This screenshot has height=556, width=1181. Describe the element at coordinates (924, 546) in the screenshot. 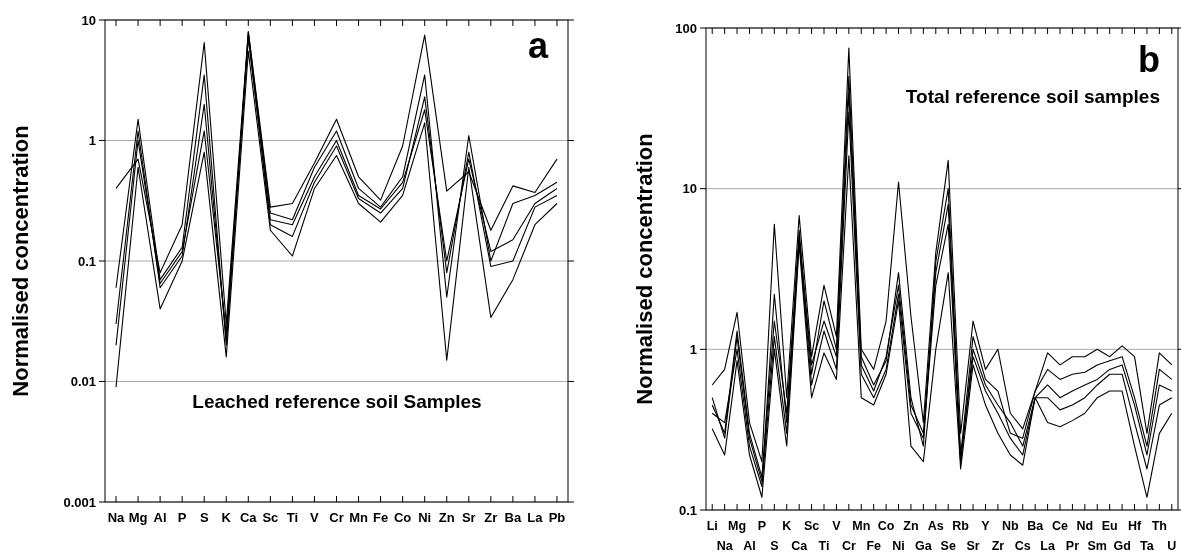

I see `x-tick-label: Ga` at that location.